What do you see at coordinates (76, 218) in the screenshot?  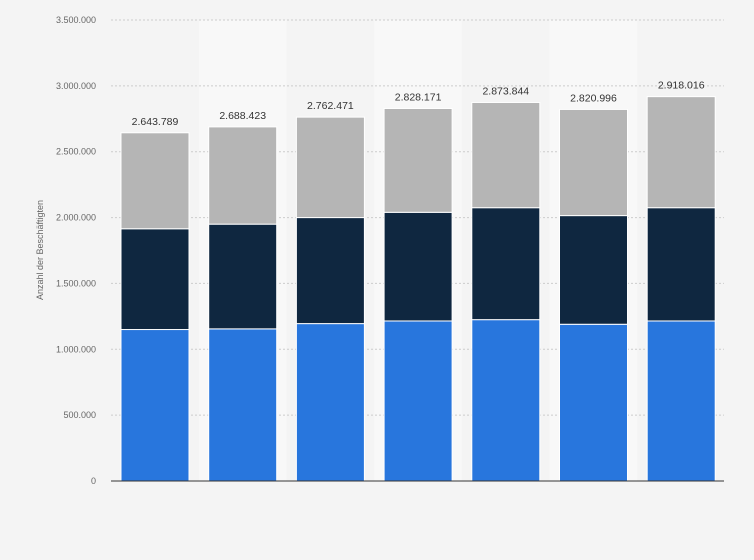 I see `y-tick-label: 2.000.000` at bounding box center [76, 218].